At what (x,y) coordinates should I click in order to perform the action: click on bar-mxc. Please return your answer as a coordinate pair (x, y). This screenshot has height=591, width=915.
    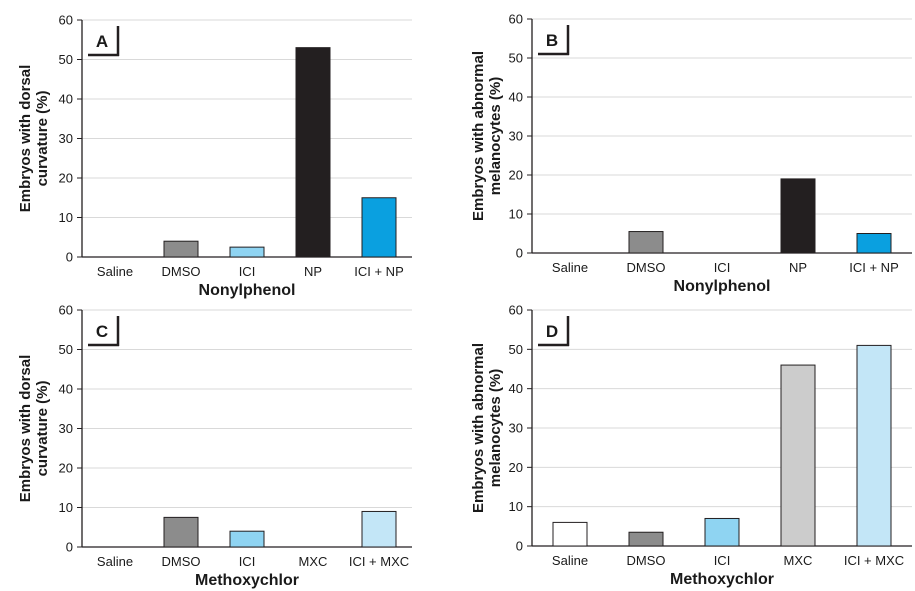
    Looking at the image, I should click on (798, 455).